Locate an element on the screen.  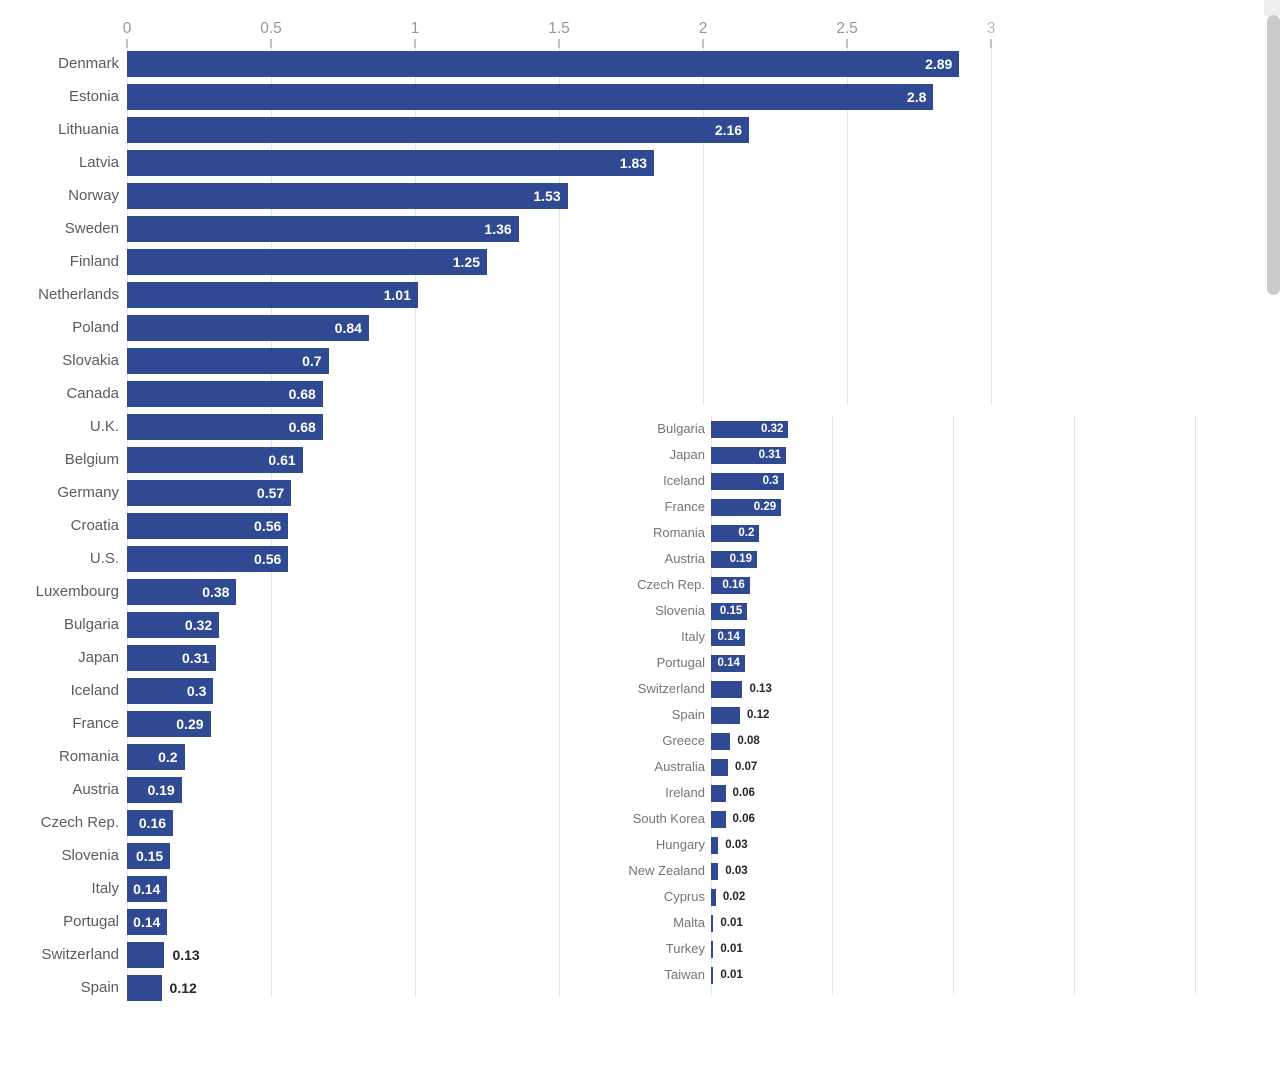
value-label-hungary: 0.03 is located at coordinates (736, 844).